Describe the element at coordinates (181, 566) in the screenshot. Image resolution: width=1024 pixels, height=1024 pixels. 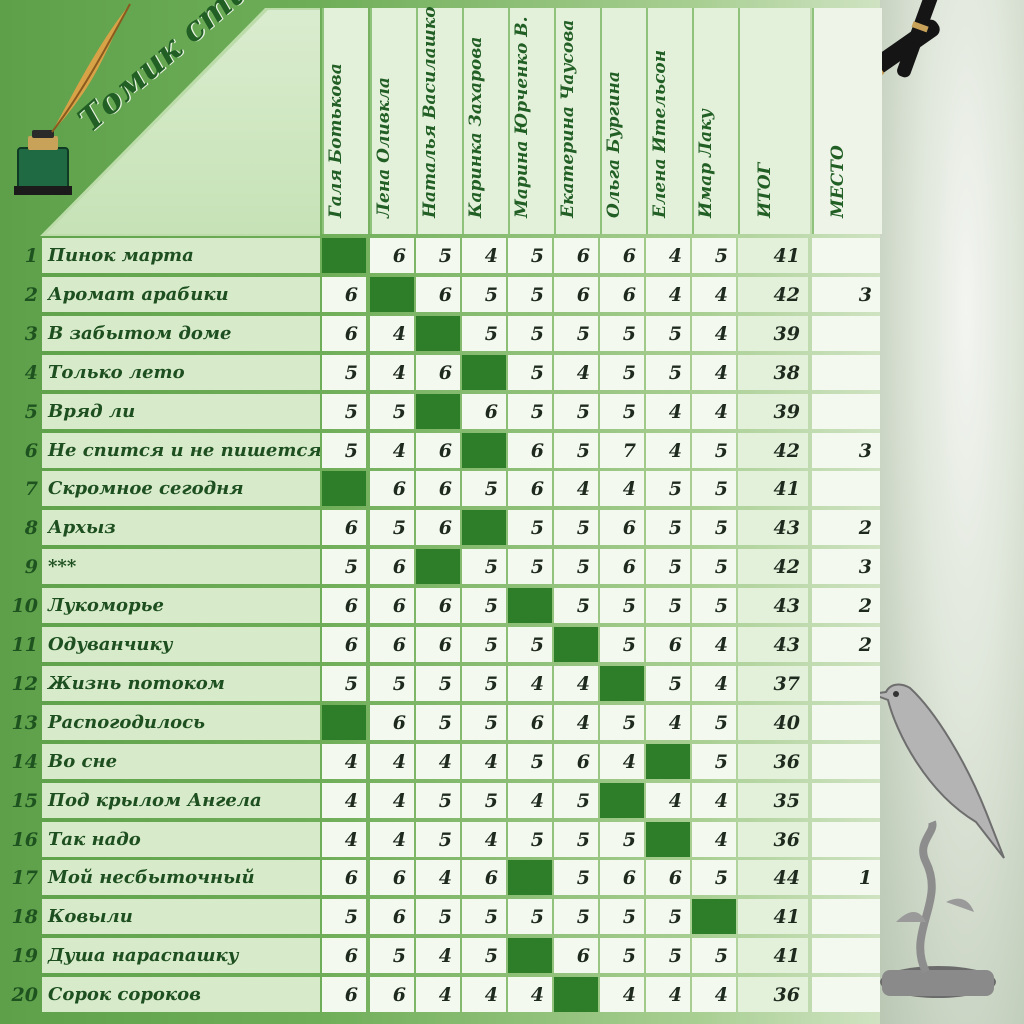
I see `poem-title: ***` at that location.